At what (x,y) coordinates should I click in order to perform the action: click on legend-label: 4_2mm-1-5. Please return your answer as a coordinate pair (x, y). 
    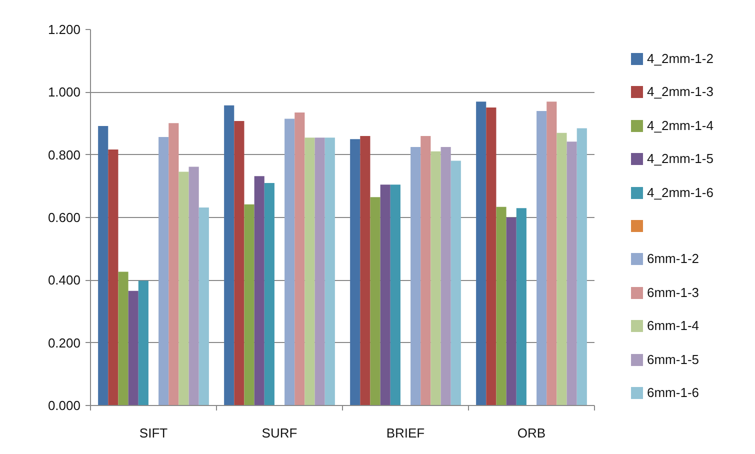
    Looking at the image, I should click on (680, 159).